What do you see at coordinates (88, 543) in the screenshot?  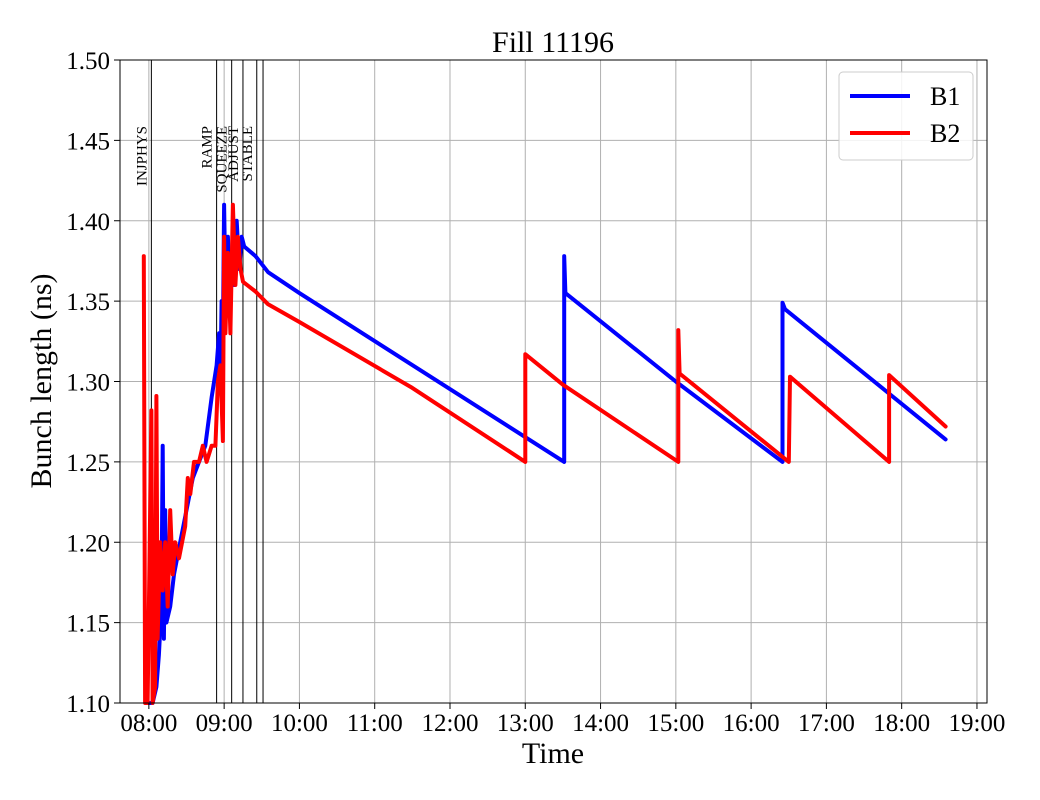 I see `y-tick-label: 1.20` at bounding box center [88, 543].